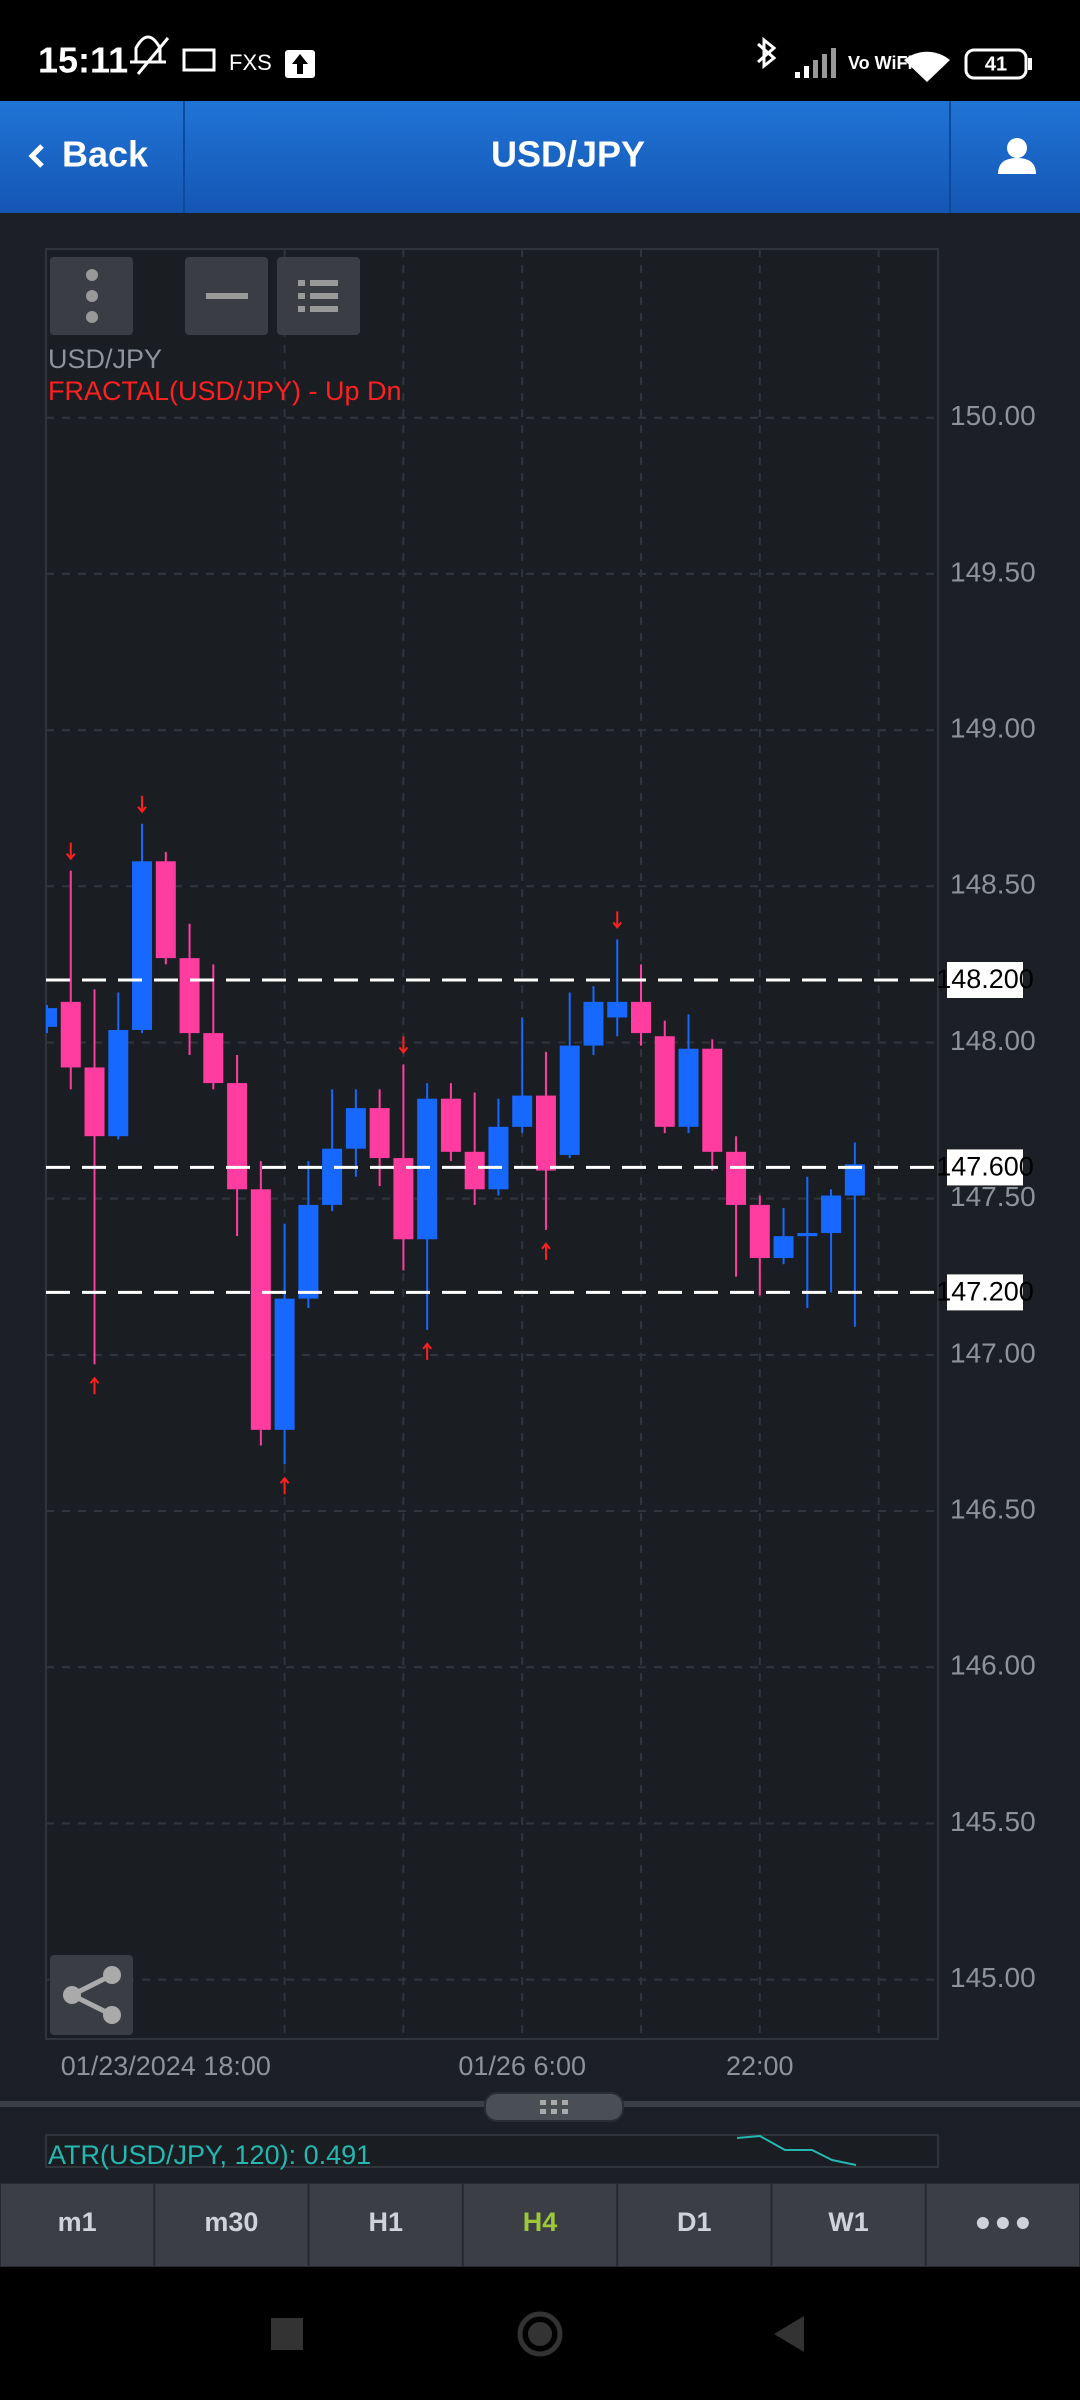 The image size is (1080, 2400). I want to click on y-tick-label: 145.50, so click(993, 1821).